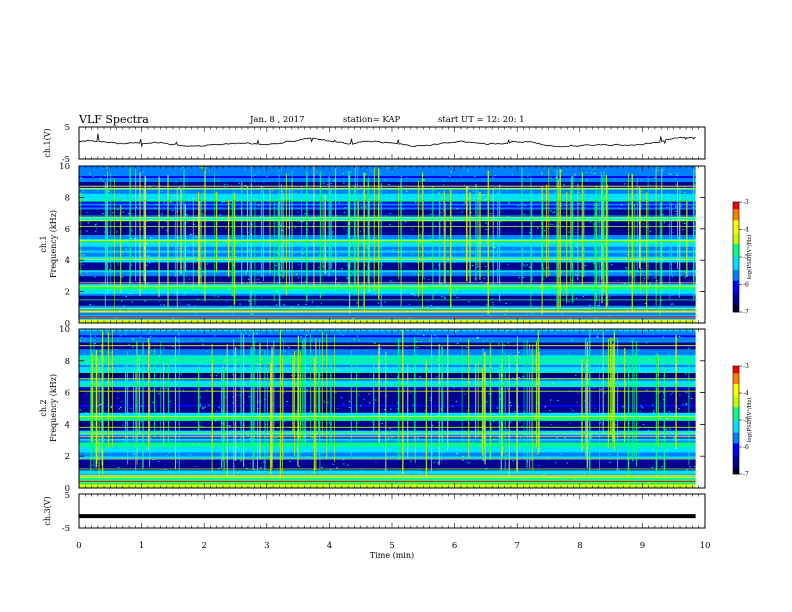  I want to click on ch2-ytick-label: 10, so click(64, 330).